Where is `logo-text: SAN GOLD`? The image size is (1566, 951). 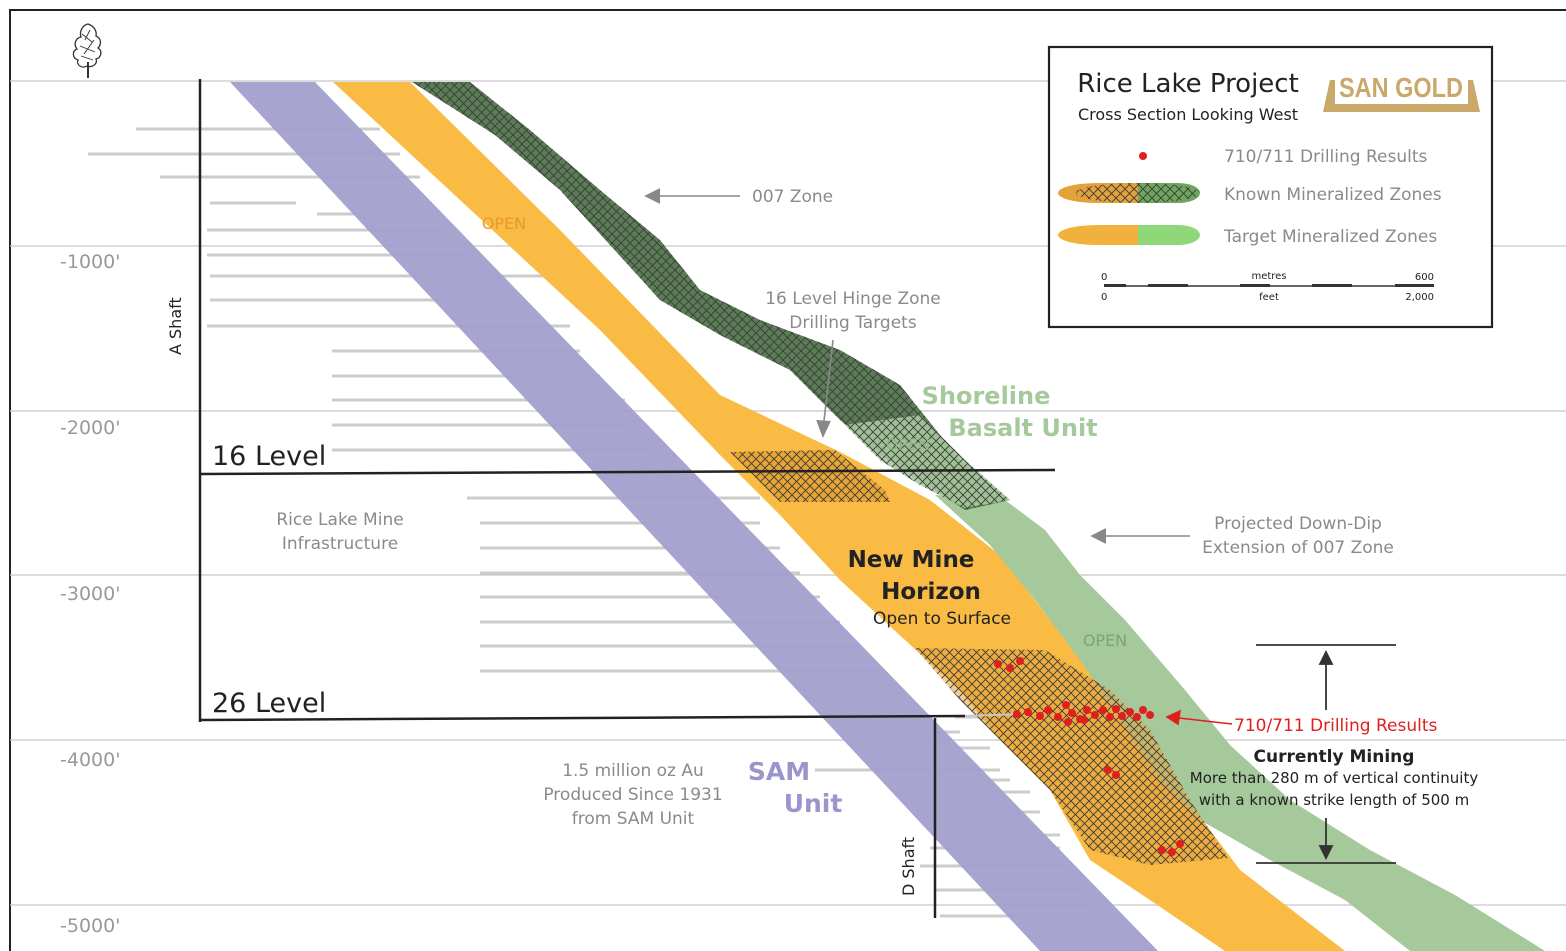
logo-text: SAN GOLD is located at coordinates (1401, 87).